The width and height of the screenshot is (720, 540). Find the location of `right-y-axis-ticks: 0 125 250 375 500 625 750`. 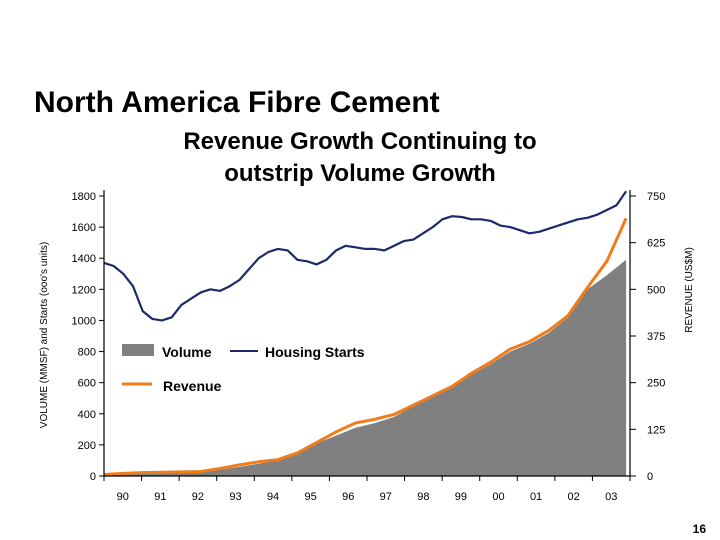

right-y-axis-ticks: 0 125 250 375 500 625 750 is located at coordinates (647, 337).